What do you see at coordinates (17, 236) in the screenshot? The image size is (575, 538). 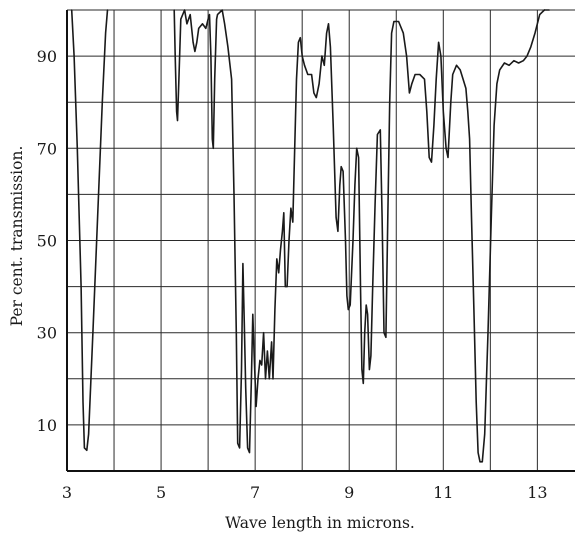 I see `y-axis-title: Per cent. transmission.` at bounding box center [17, 236].